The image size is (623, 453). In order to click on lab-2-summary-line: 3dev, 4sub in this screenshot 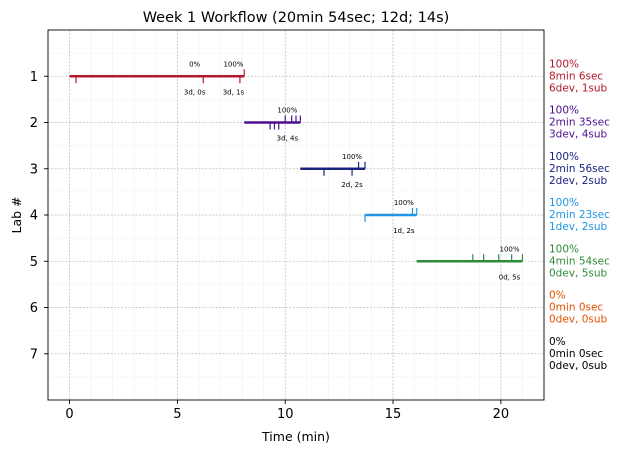, I will do `click(578, 135)`.